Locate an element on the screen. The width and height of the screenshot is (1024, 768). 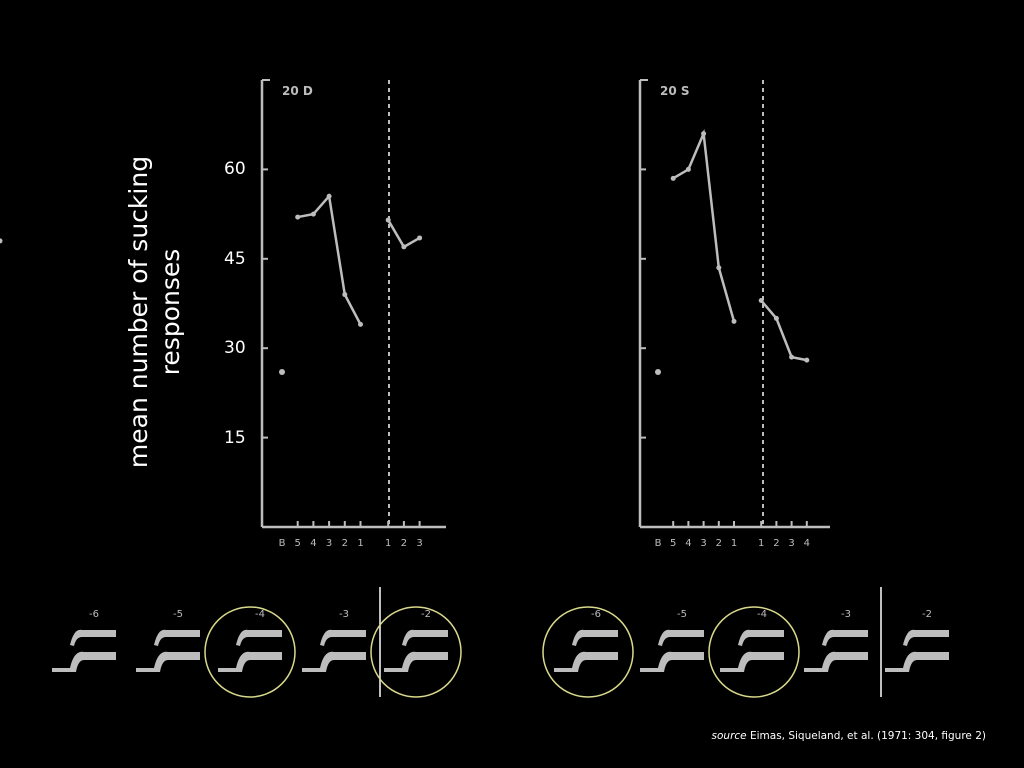
stimulus-right: -6 is located at coordinates (586, 640).